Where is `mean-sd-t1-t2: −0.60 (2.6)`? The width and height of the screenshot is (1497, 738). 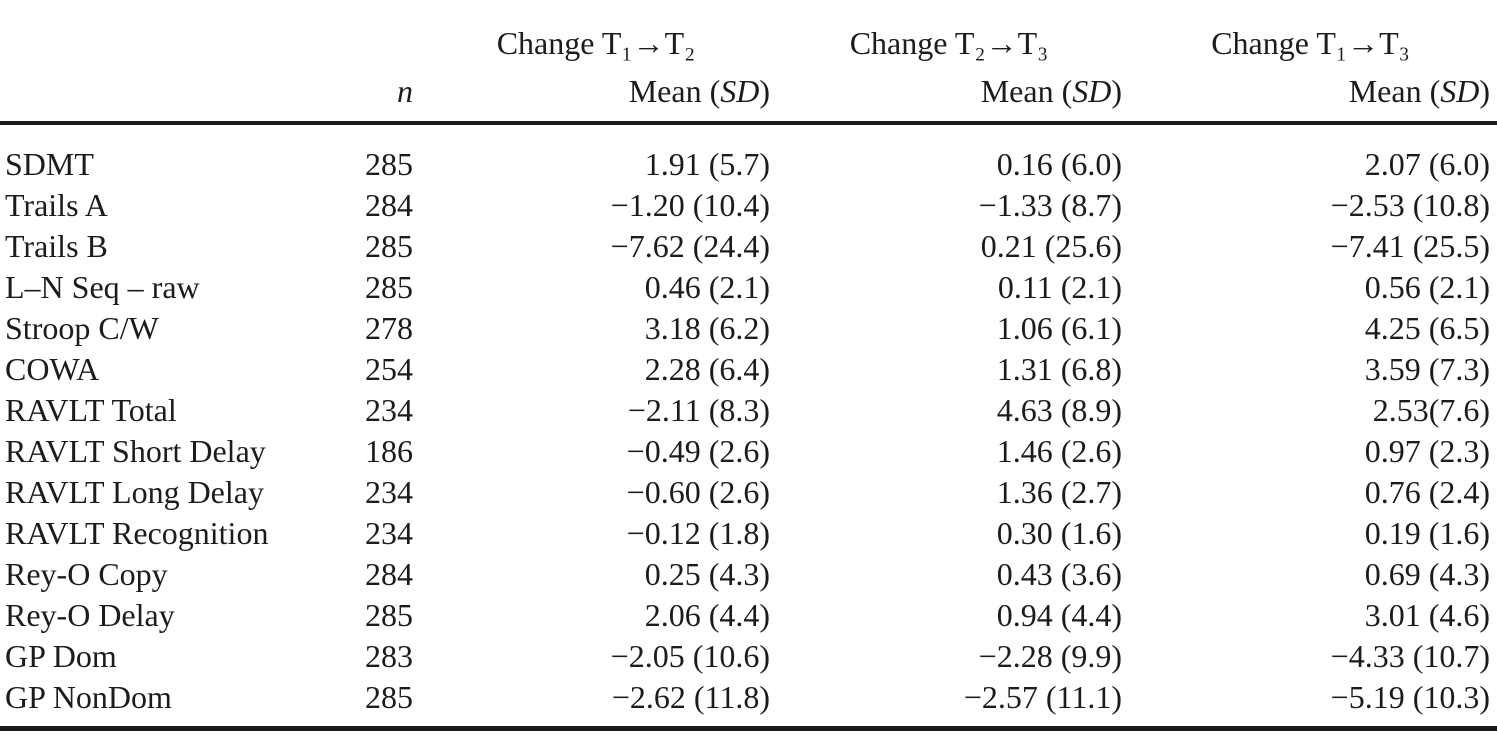
mean-sd-t1-t2: −0.60 (2.6) is located at coordinates (698, 491).